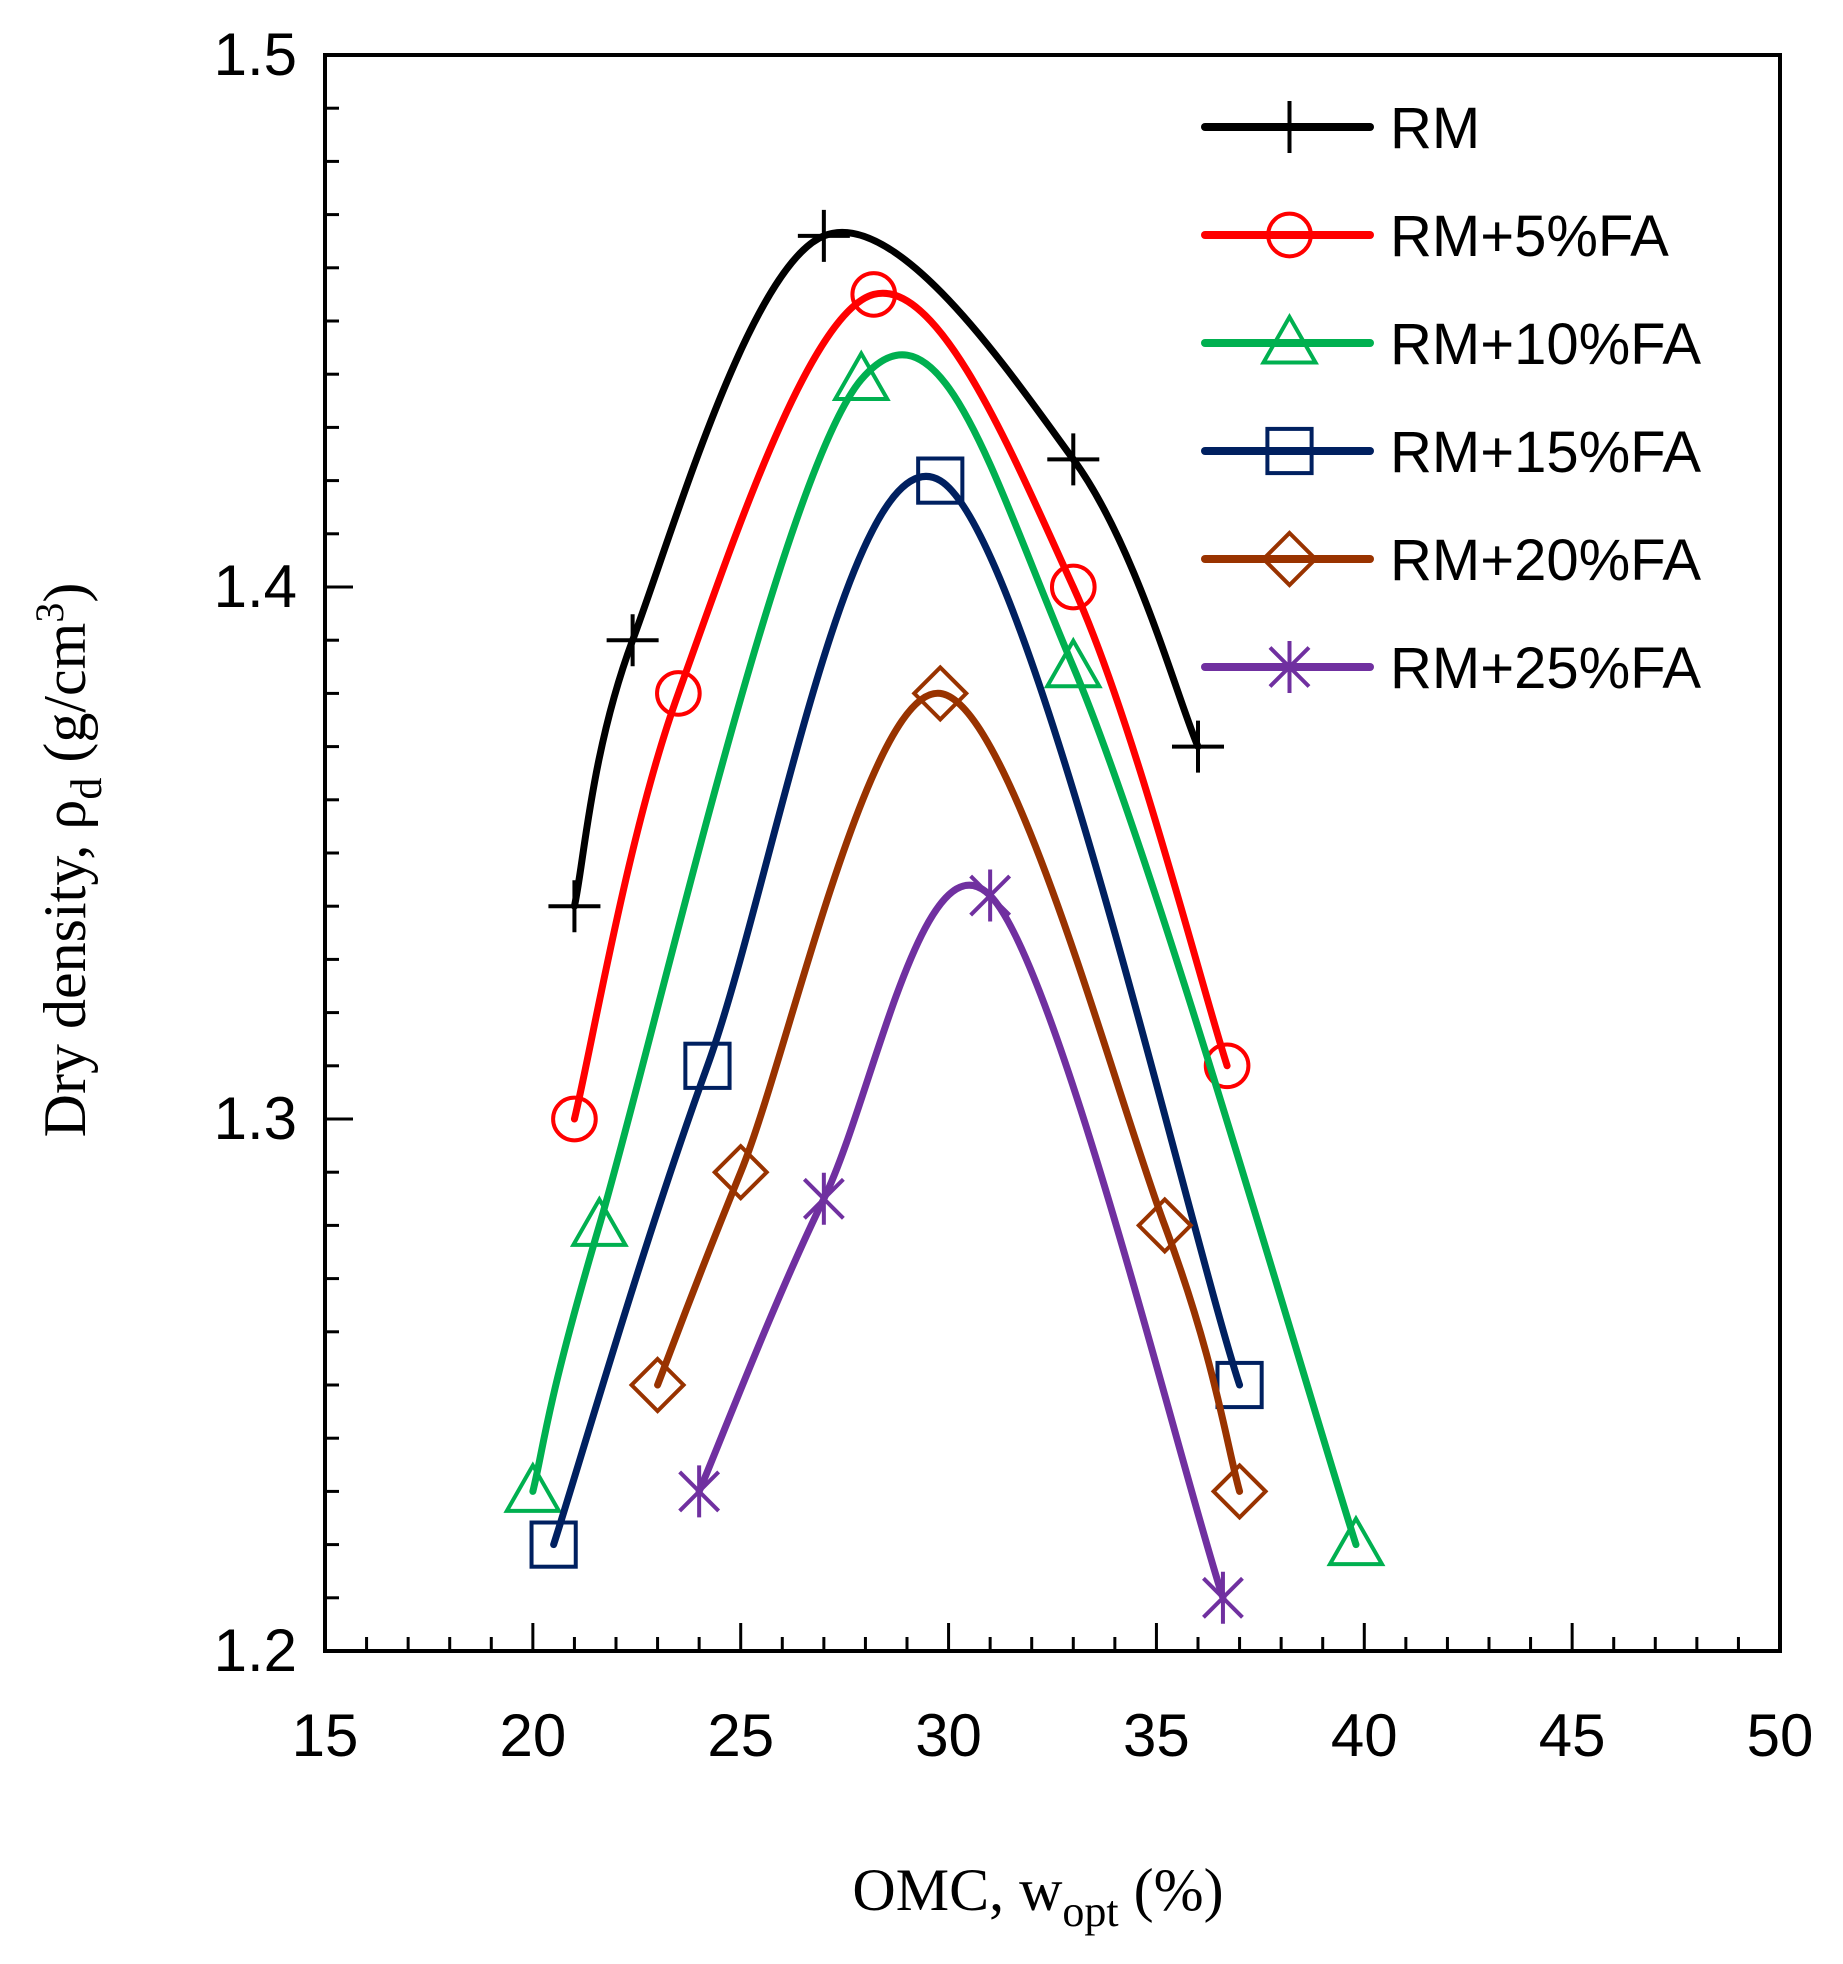 This screenshot has width=1843, height=1964. Describe the element at coordinates (740, 1735) in the screenshot. I see `x-tick-label: 25` at that location.